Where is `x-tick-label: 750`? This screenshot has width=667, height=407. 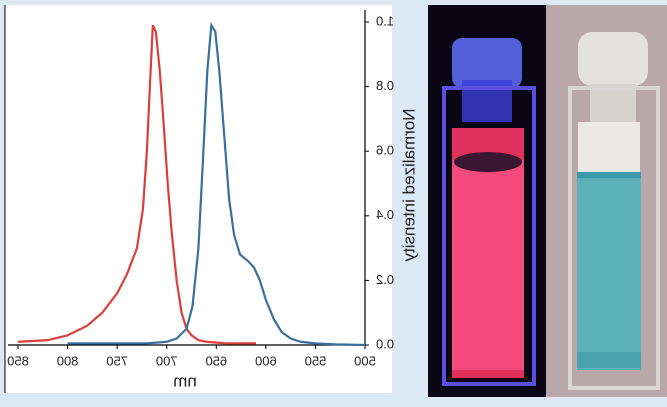 x-tick-label: 750 is located at coordinates (117, 360).